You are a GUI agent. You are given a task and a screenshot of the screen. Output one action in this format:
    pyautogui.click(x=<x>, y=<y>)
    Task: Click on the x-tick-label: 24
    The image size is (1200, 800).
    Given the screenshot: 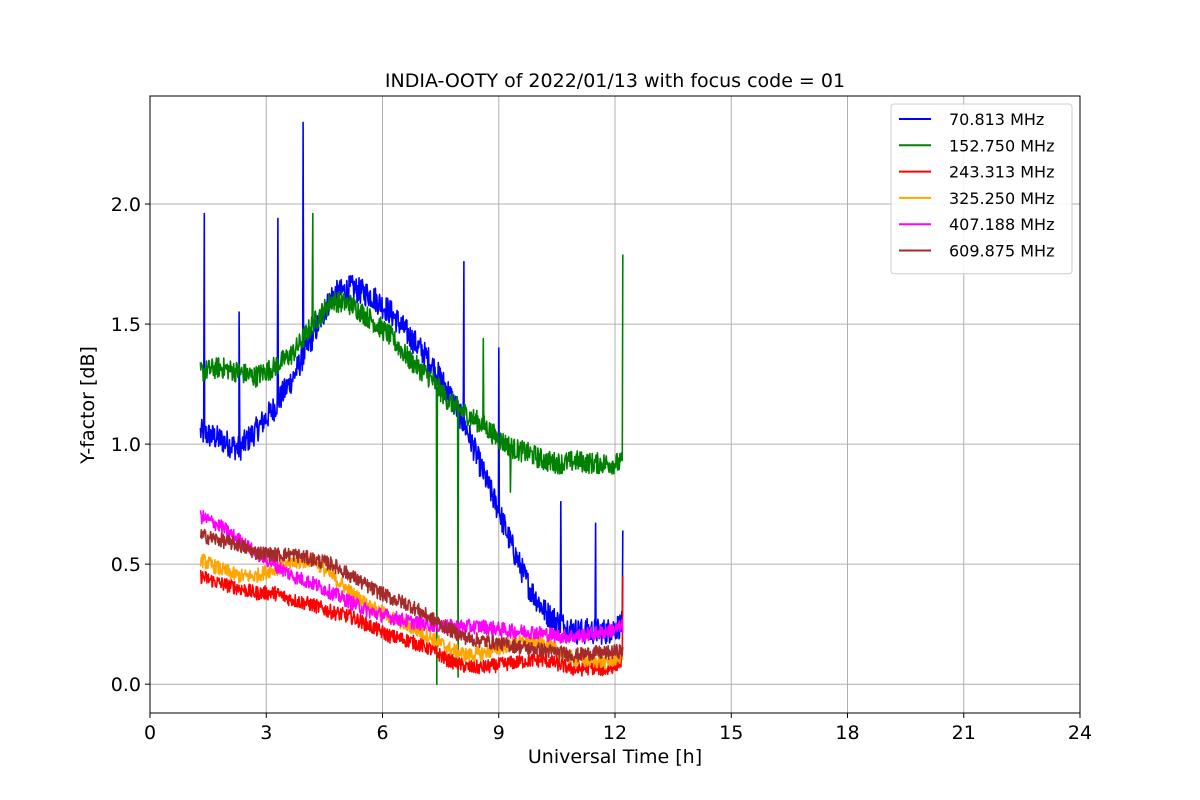 What is the action you would take?
    pyautogui.click(x=1080, y=733)
    